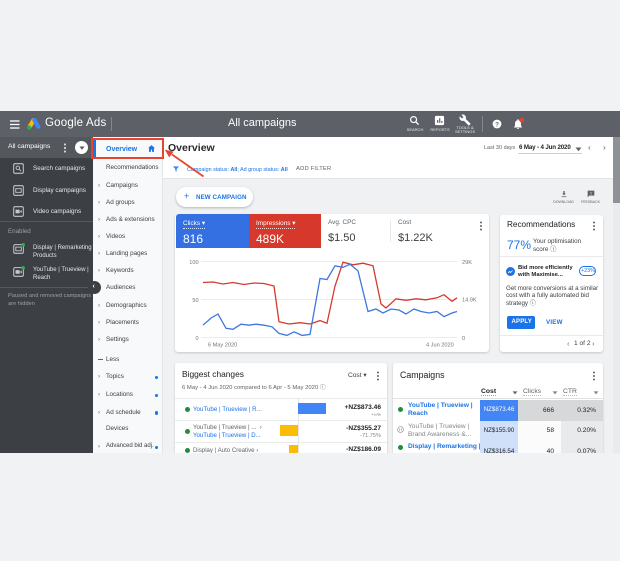 The width and height of the screenshot is (620, 561). Describe the element at coordinates (469, 301) in the screenshot. I see `svg-text: 14.9K` at that location.